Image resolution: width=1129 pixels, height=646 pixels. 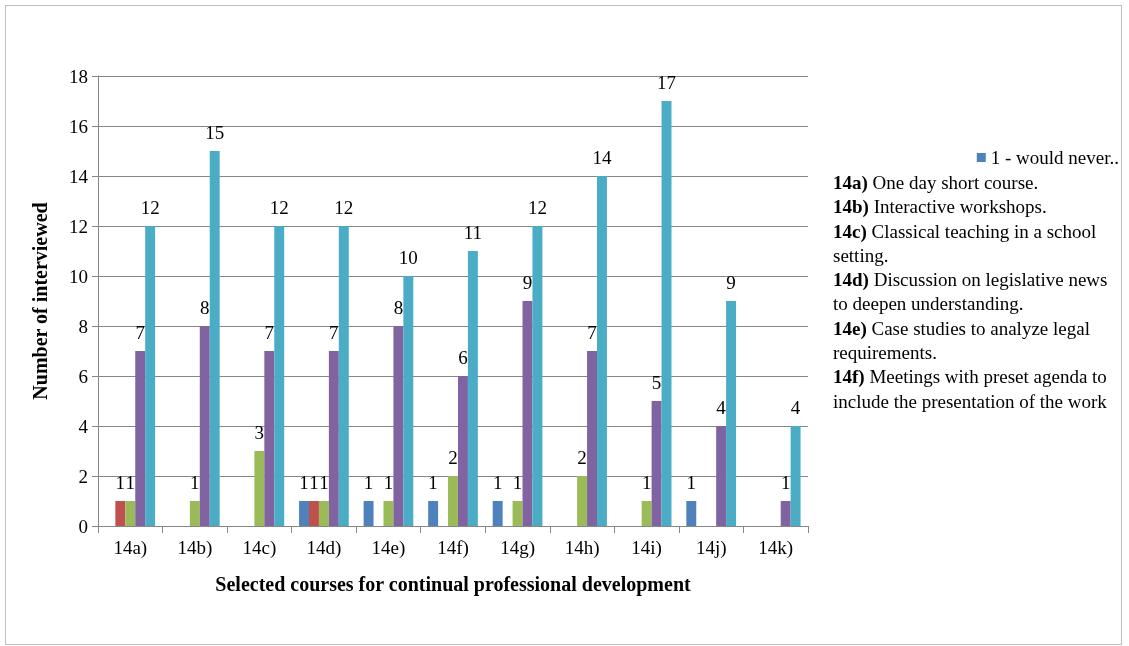 I want to click on y-tick-label: 14, so click(x=79, y=176).